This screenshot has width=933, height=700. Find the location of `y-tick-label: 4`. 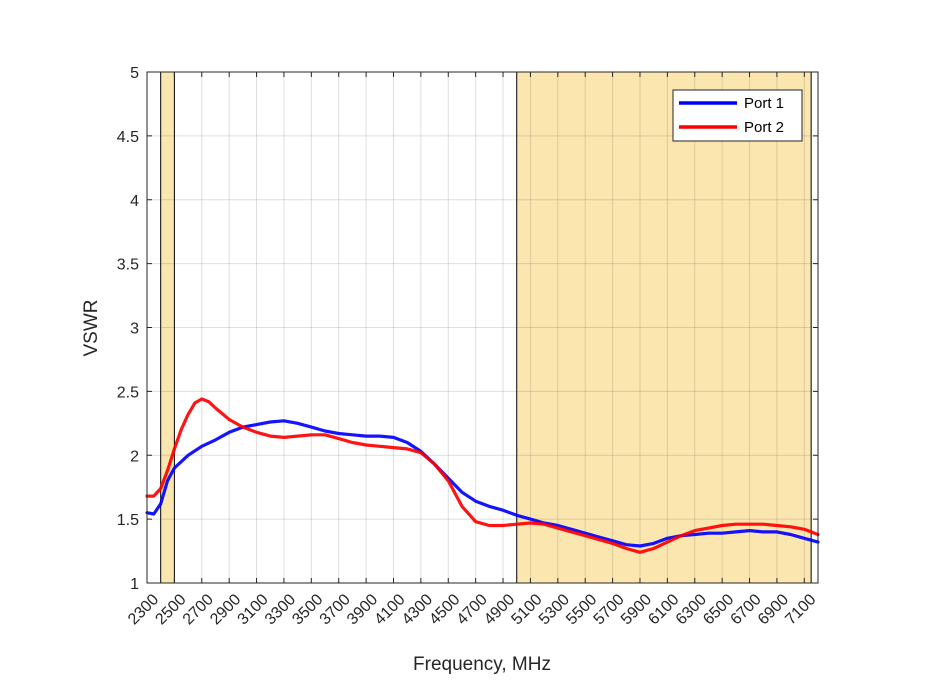

y-tick-label: 4 is located at coordinates (134, 201).